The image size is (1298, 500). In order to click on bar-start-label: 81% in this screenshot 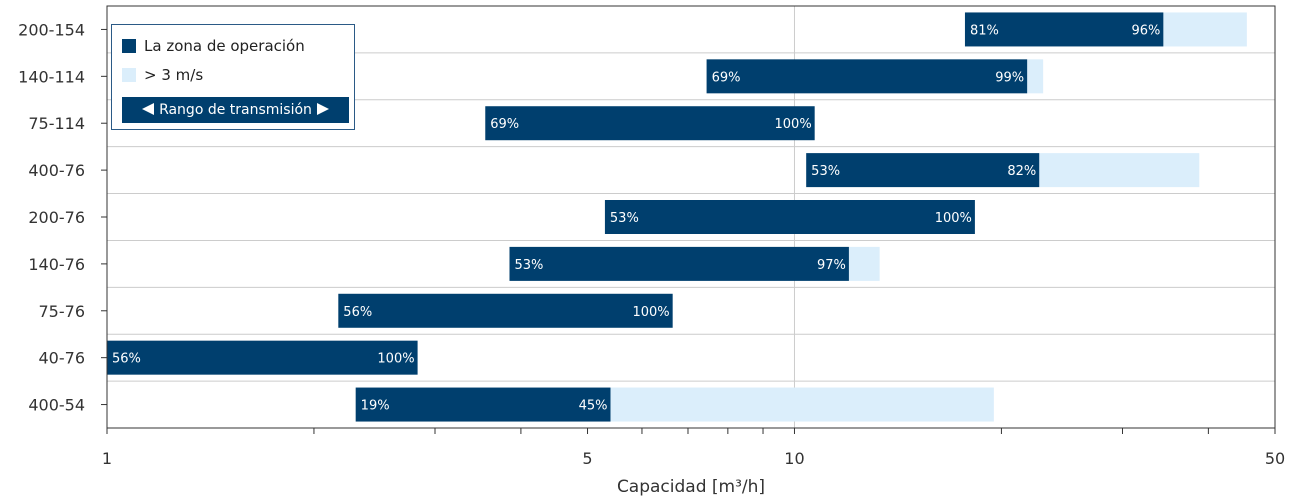, I will do `click(984, 30)`.